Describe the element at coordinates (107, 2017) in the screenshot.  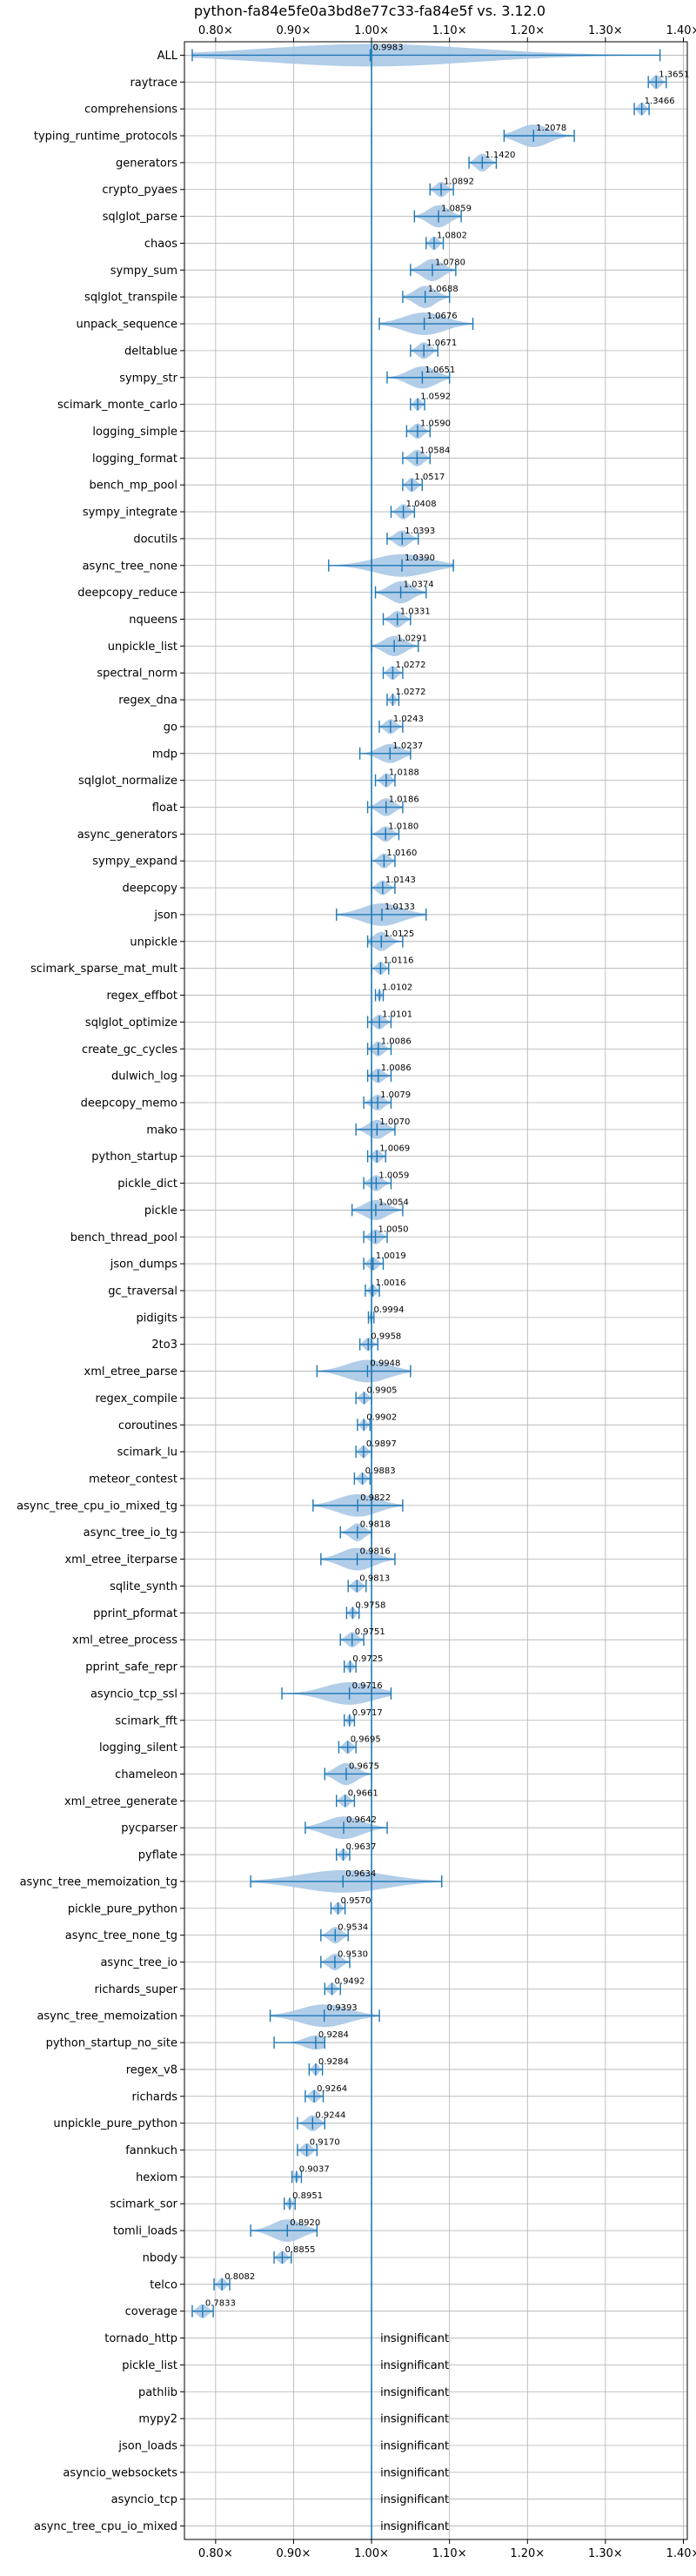
I see `benchmark-label: async_tree_memoization` at that location.